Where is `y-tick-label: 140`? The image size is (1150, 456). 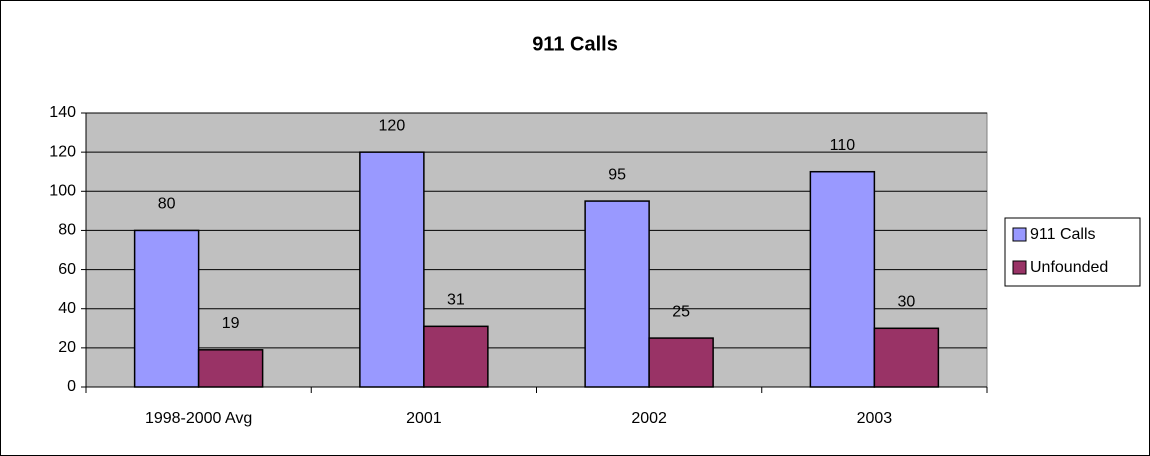
y-tick-label: 140 is located at coordinates (62, 112).